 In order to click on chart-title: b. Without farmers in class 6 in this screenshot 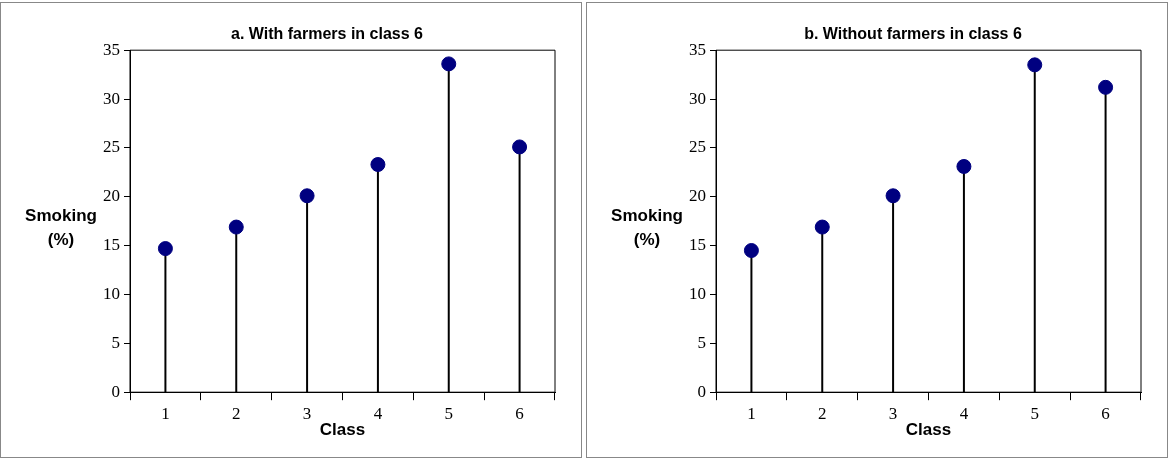, I will do `click(913, 34)`.